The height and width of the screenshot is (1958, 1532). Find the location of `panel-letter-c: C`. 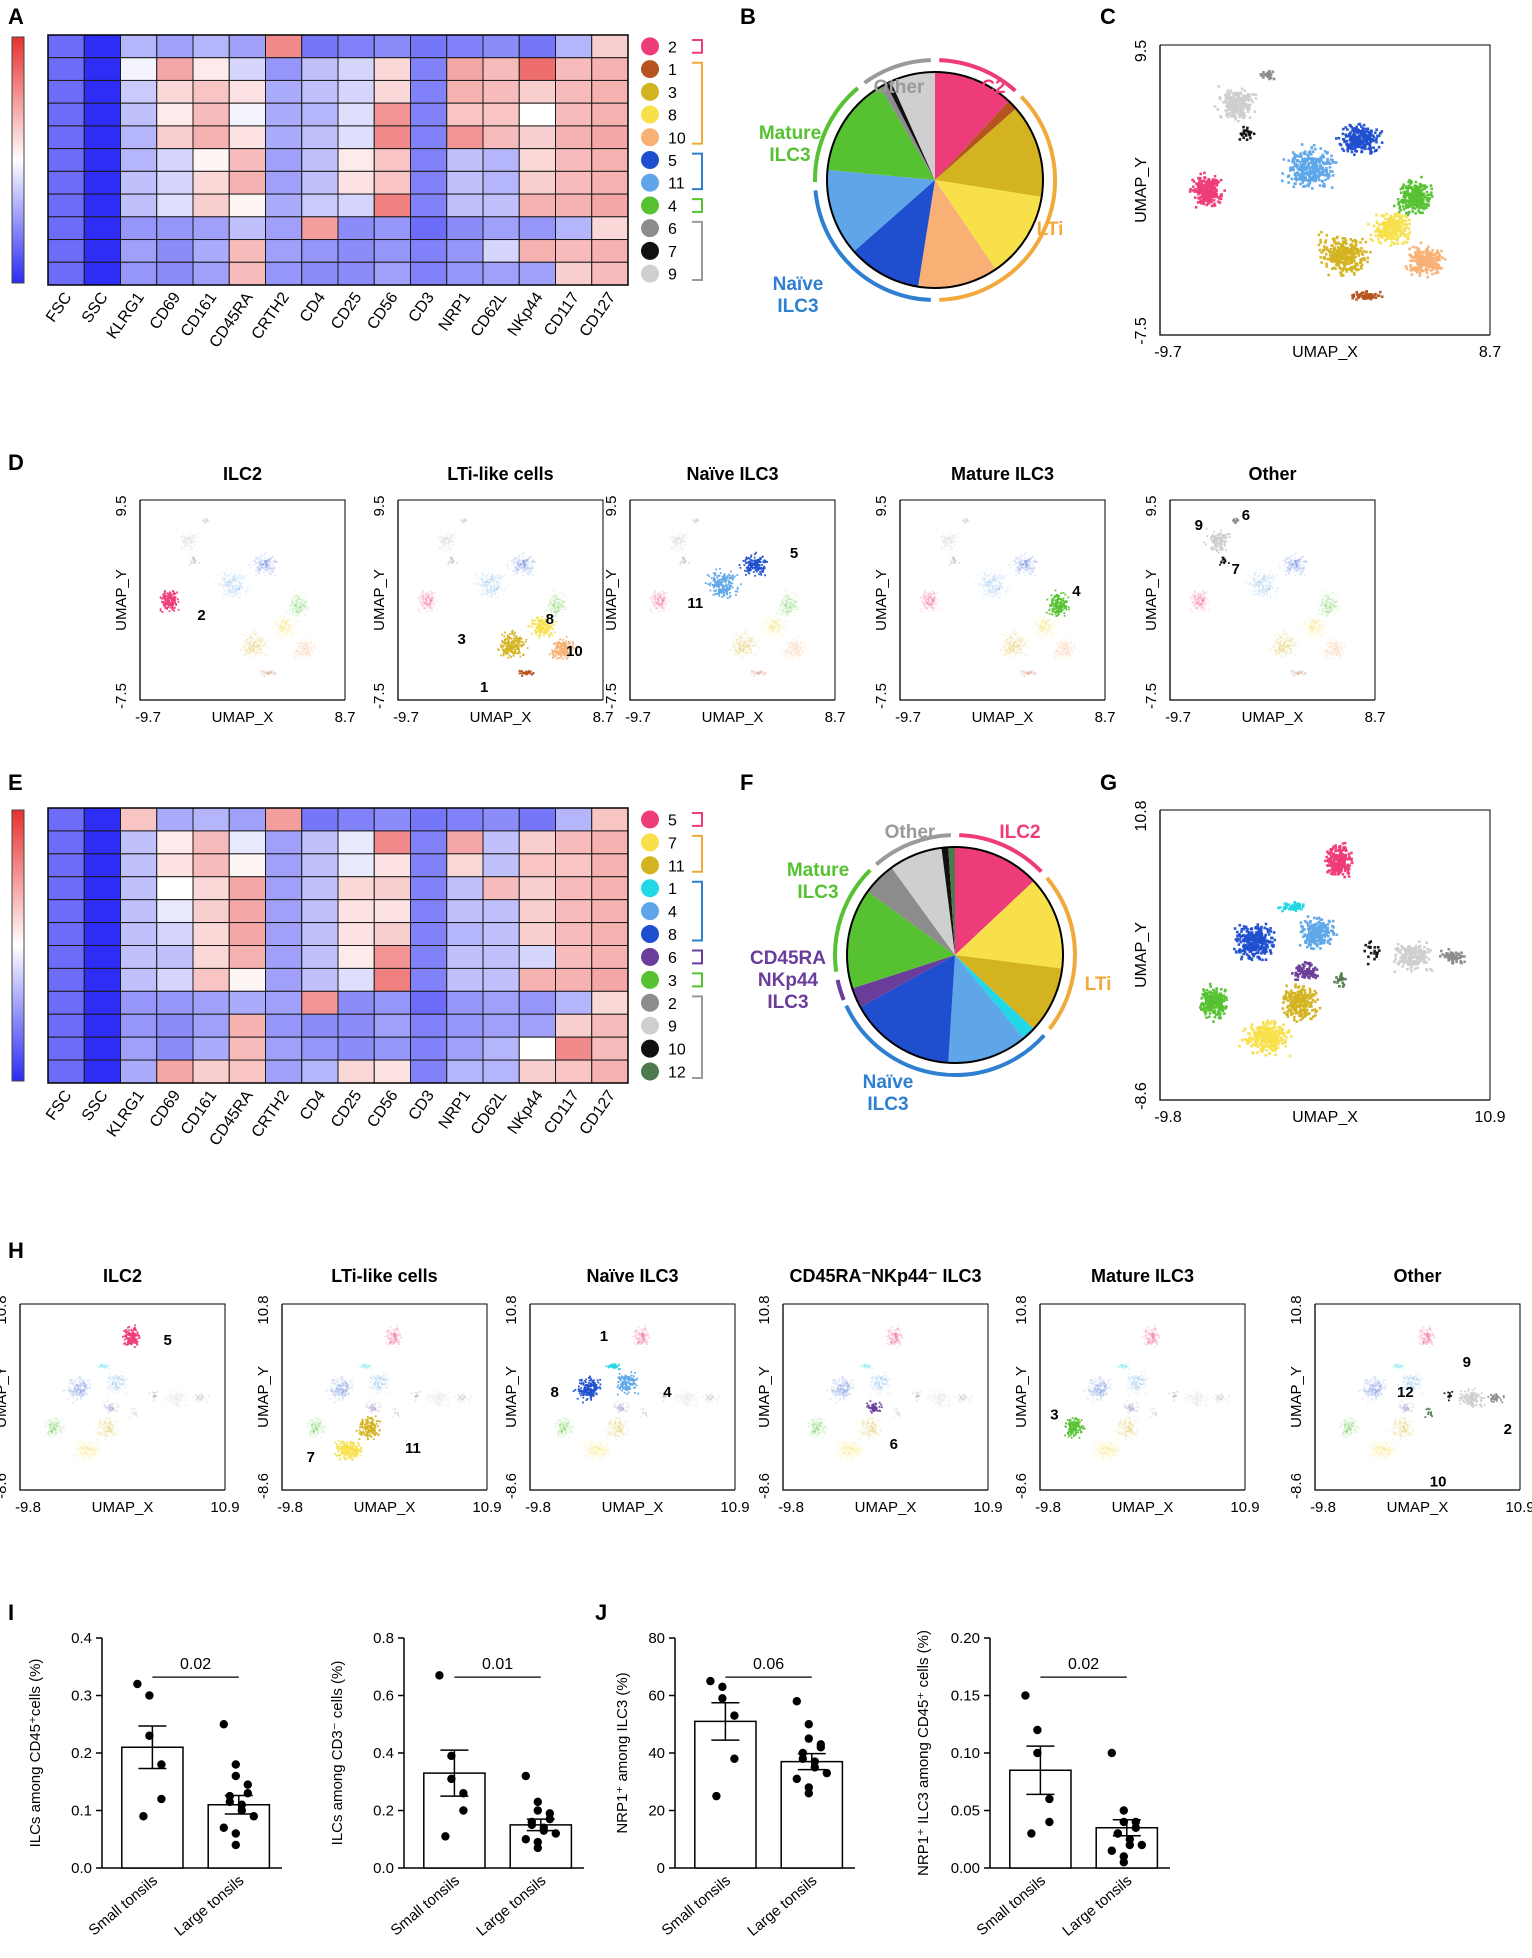

panel-letter-c: C is located at coordinates (1108, 16).